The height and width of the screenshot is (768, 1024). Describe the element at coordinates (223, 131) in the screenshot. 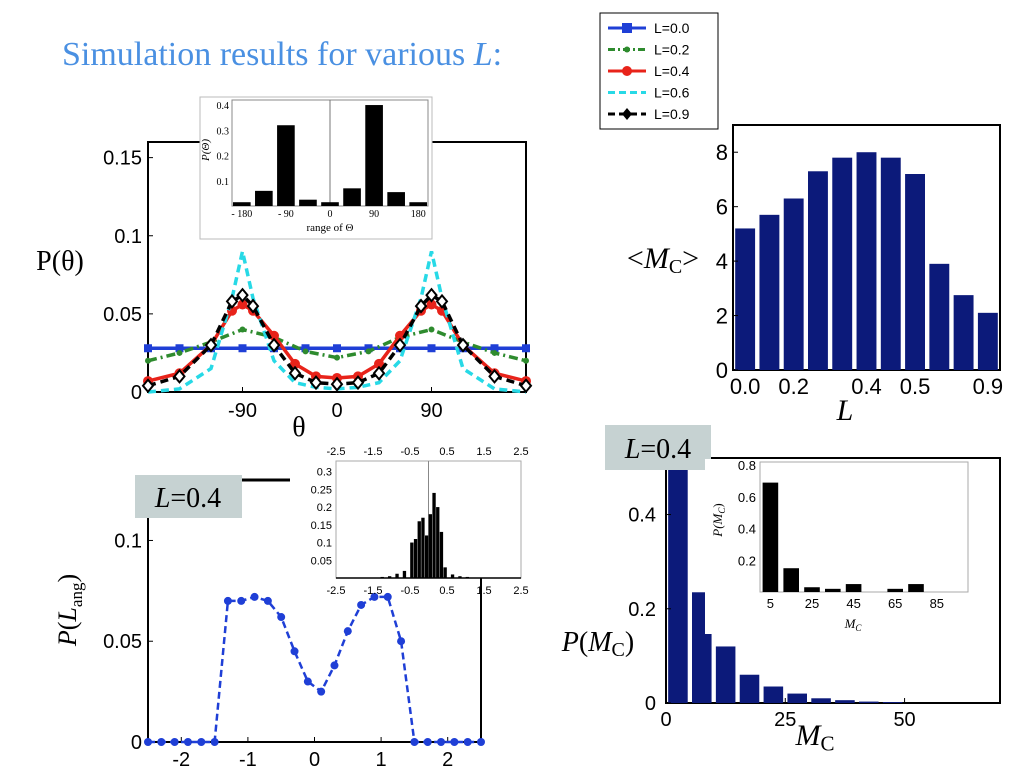

I see `theta-inset-ytick-label: 0.3` at that location.